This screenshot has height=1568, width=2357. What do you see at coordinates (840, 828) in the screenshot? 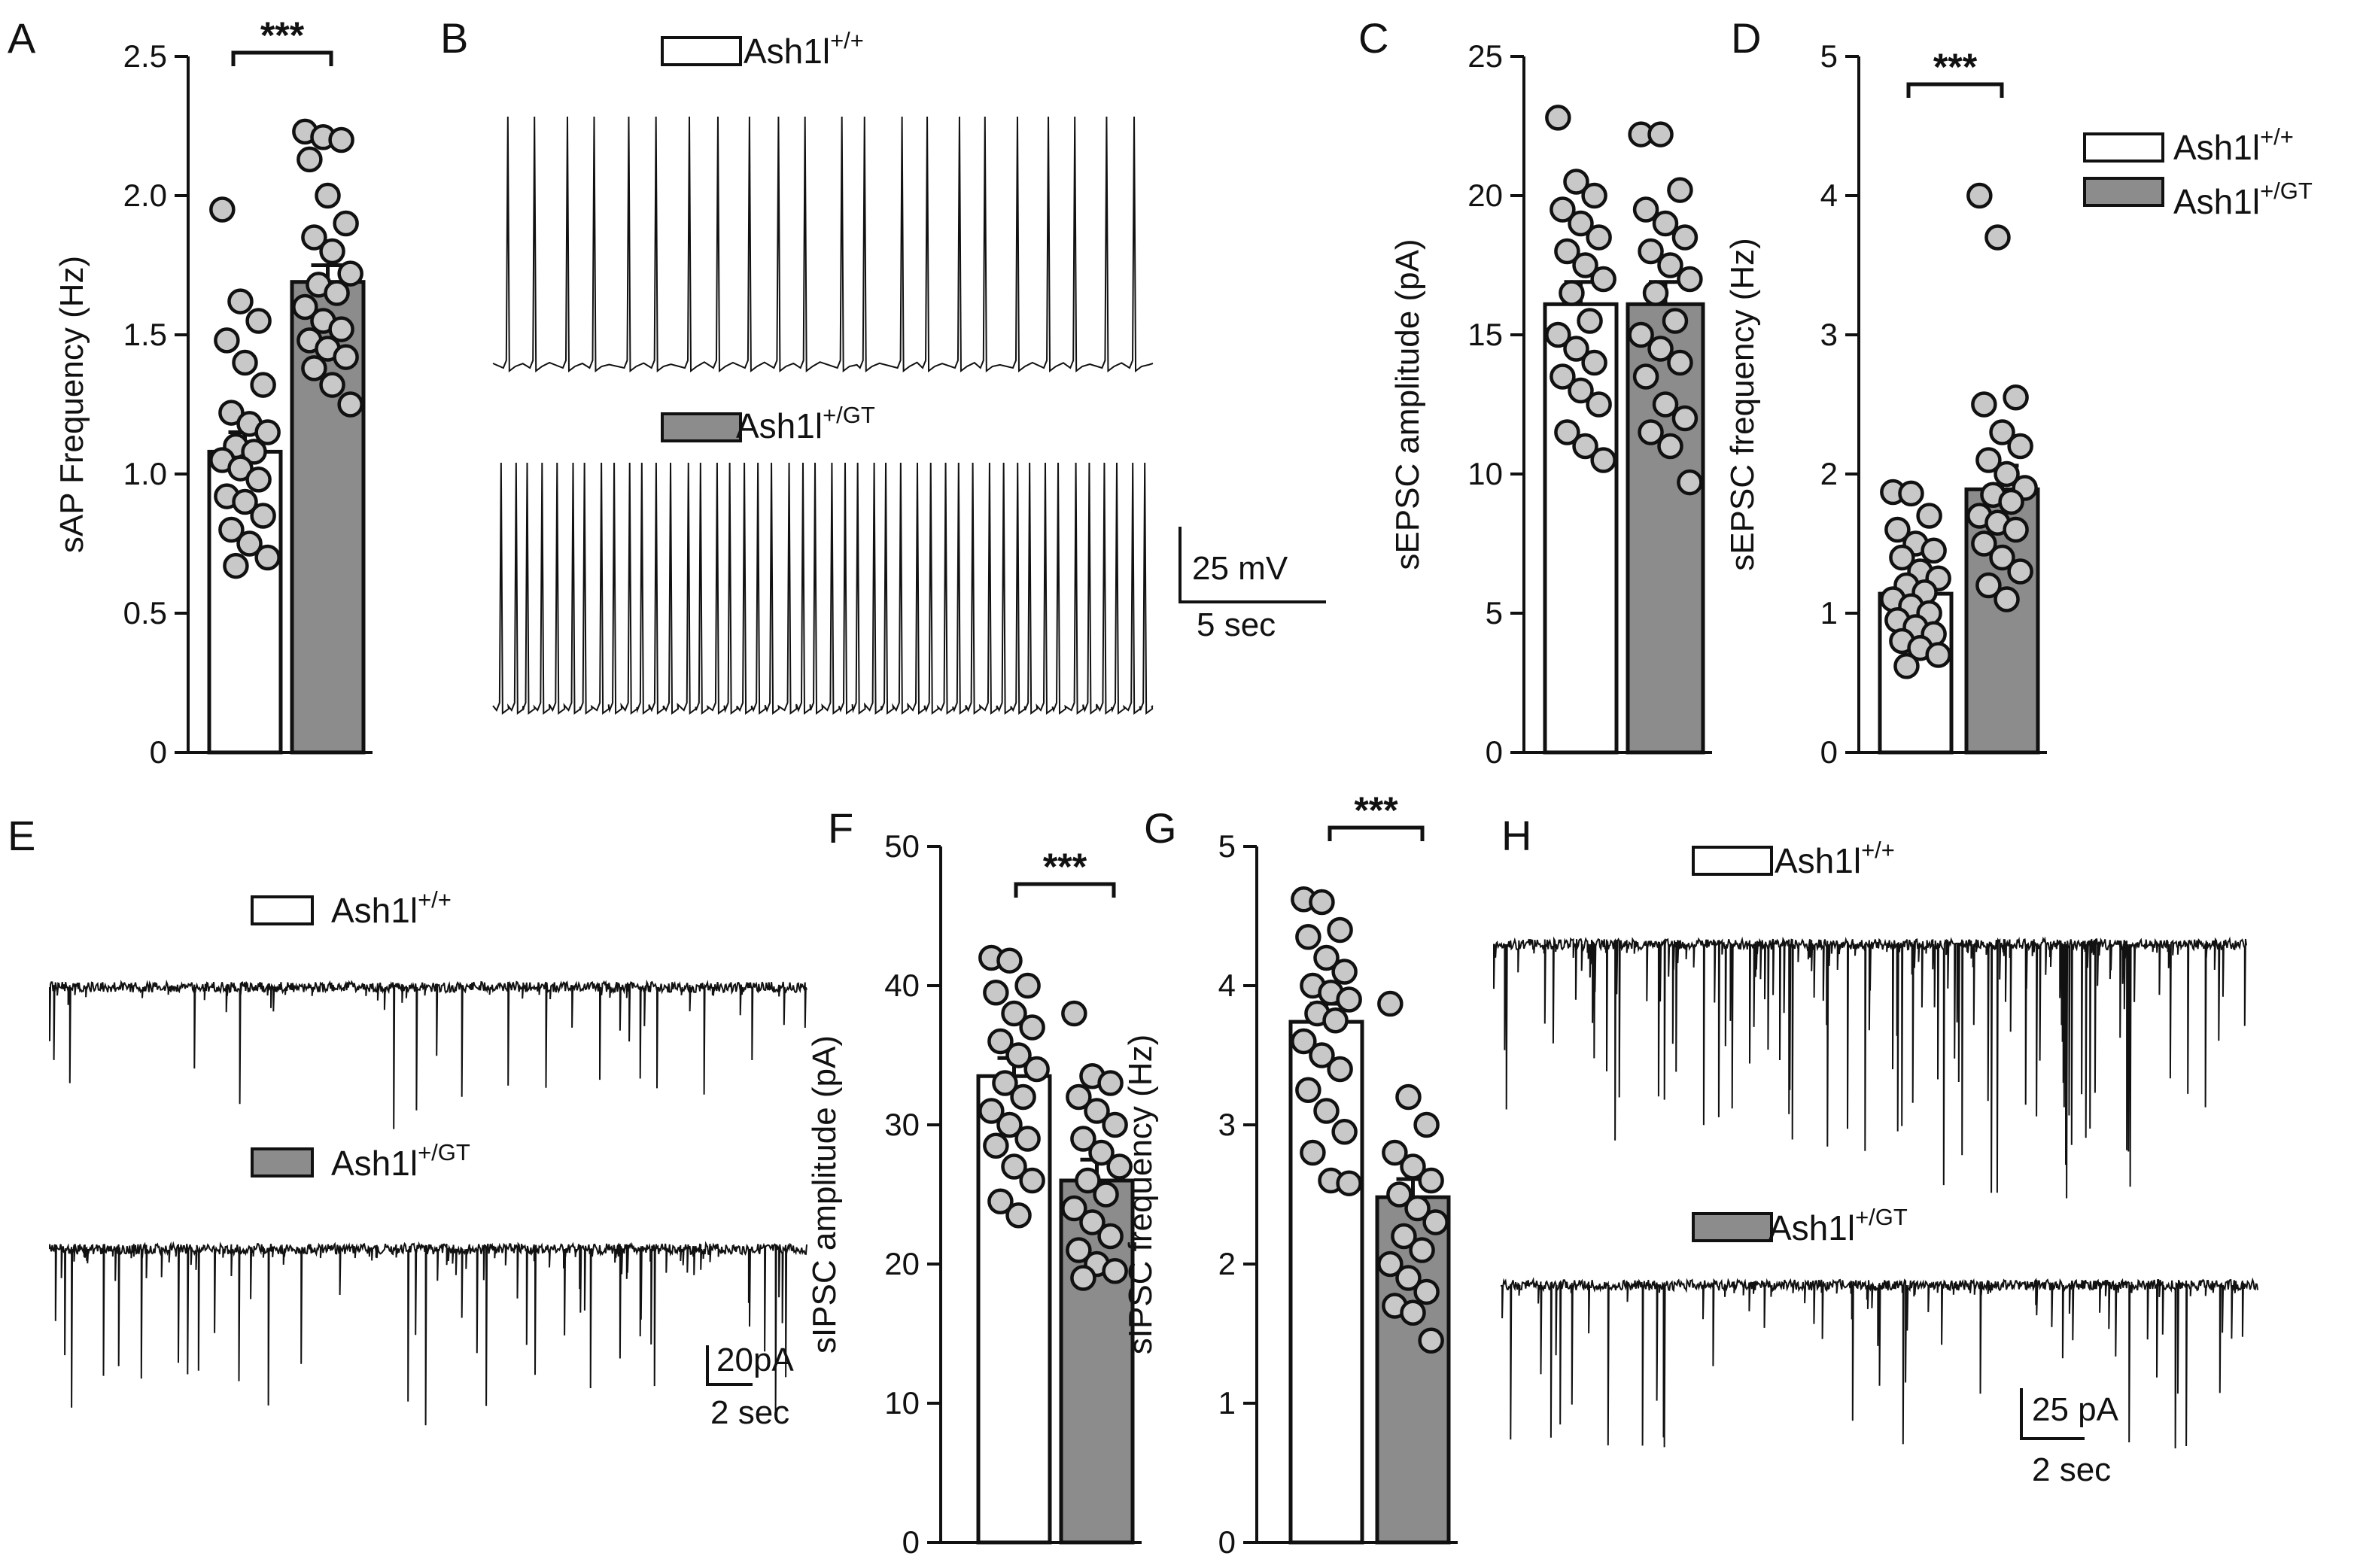
I see `panel-letter-f: F` at bounding box center [840, 828].